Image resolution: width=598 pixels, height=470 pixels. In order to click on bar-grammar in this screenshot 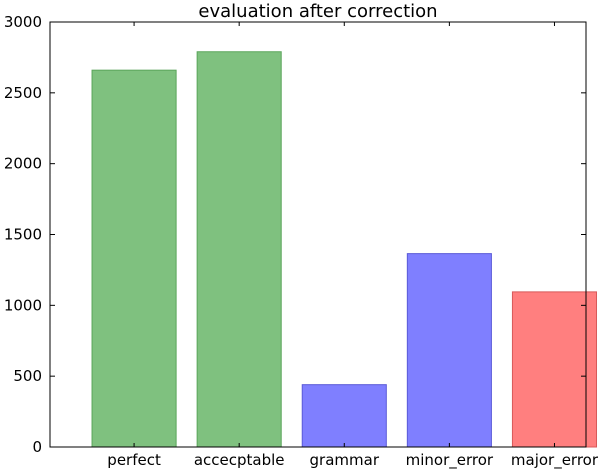, I will do `click(344, 416)`.